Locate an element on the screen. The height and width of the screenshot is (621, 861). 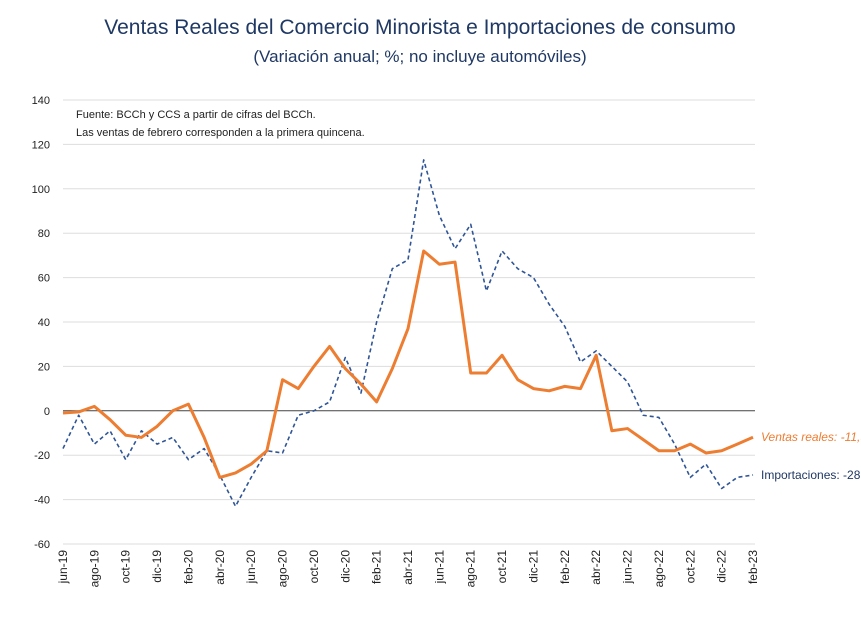
x-tick-label: ago-21 is located at coordinates (471, 569).